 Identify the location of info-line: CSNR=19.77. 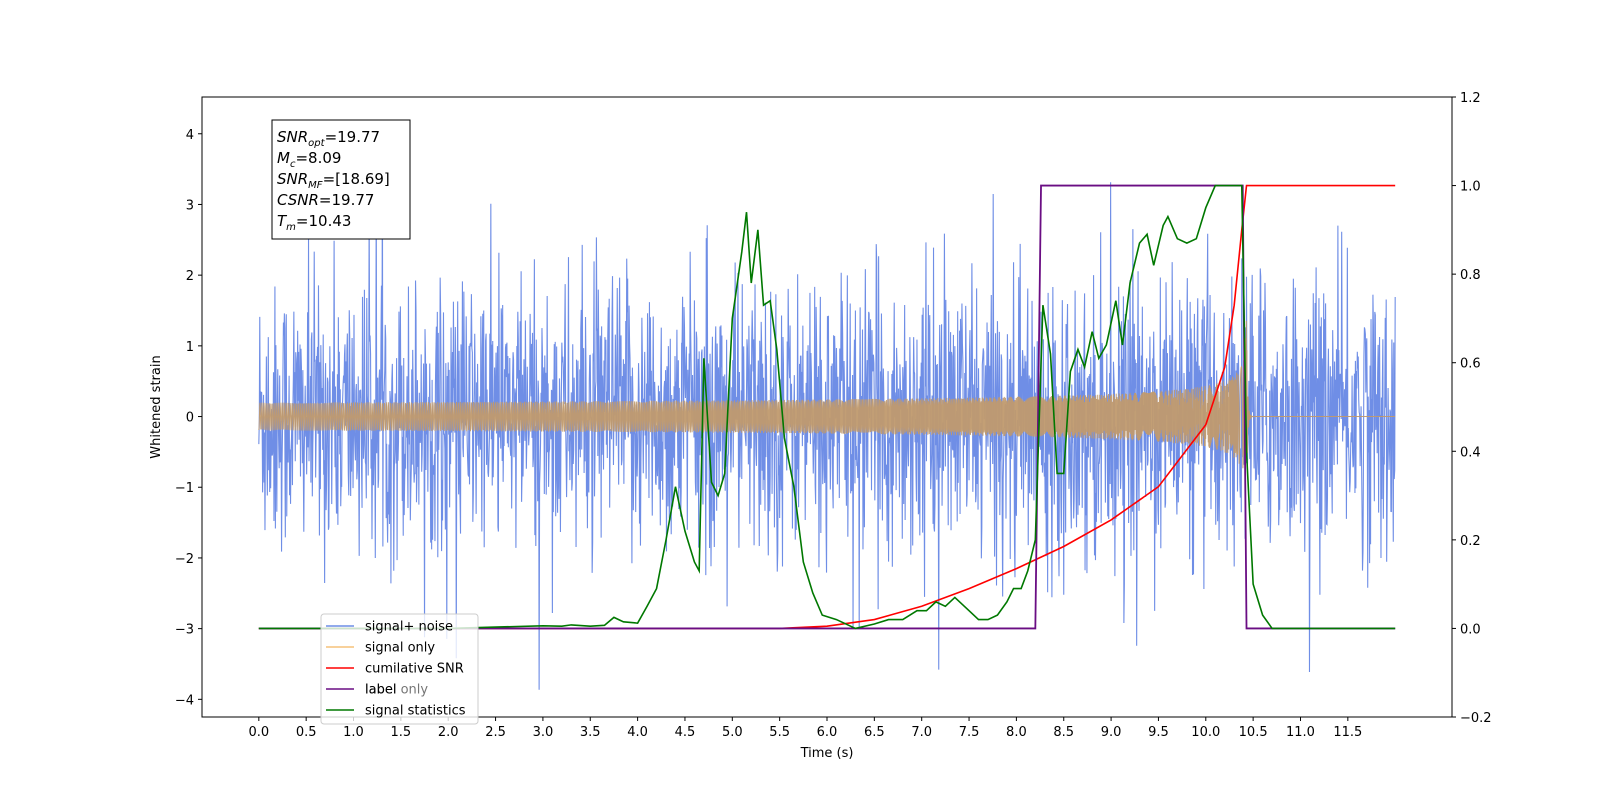
(325, 200).